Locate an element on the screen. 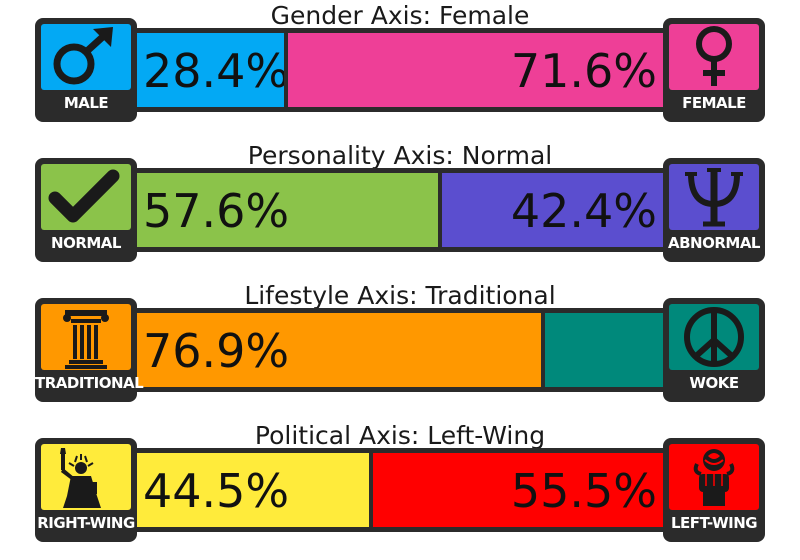  female-symbol-icon is located at coordinates (714, 57).